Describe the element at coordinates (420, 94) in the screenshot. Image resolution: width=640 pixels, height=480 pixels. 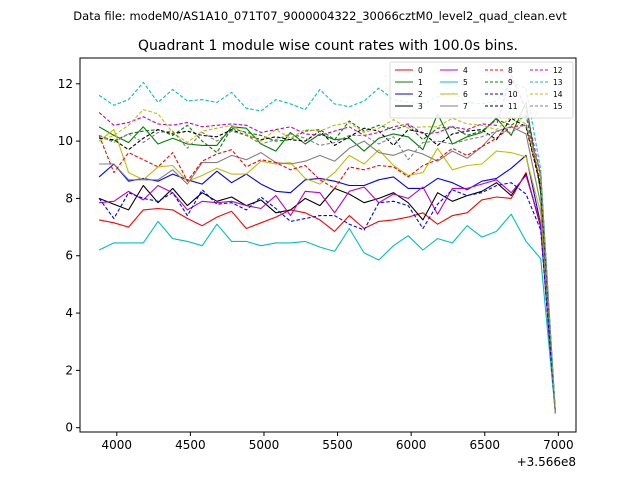
I see `legend-label-2: 2` at that location.